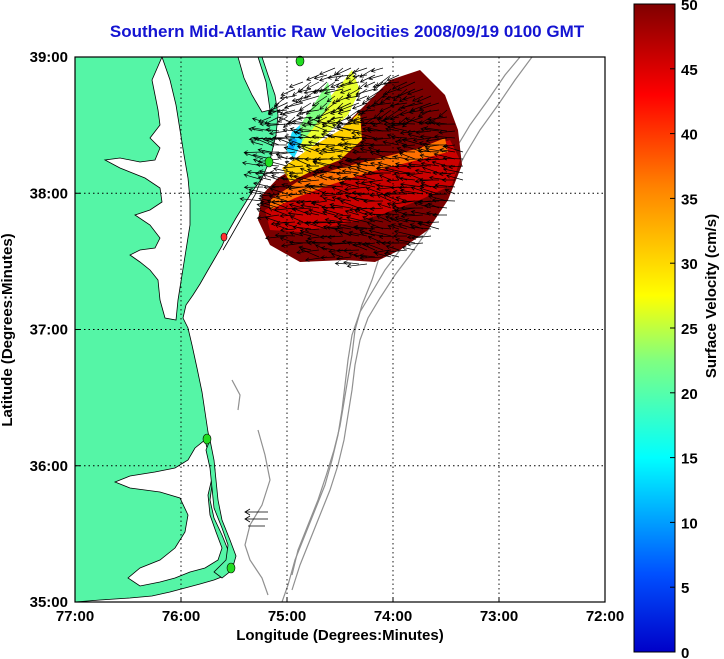 The height and width of the screenshot is (659, 724). I want to click on colorbar-tick-label: 40, so click(689, 135).